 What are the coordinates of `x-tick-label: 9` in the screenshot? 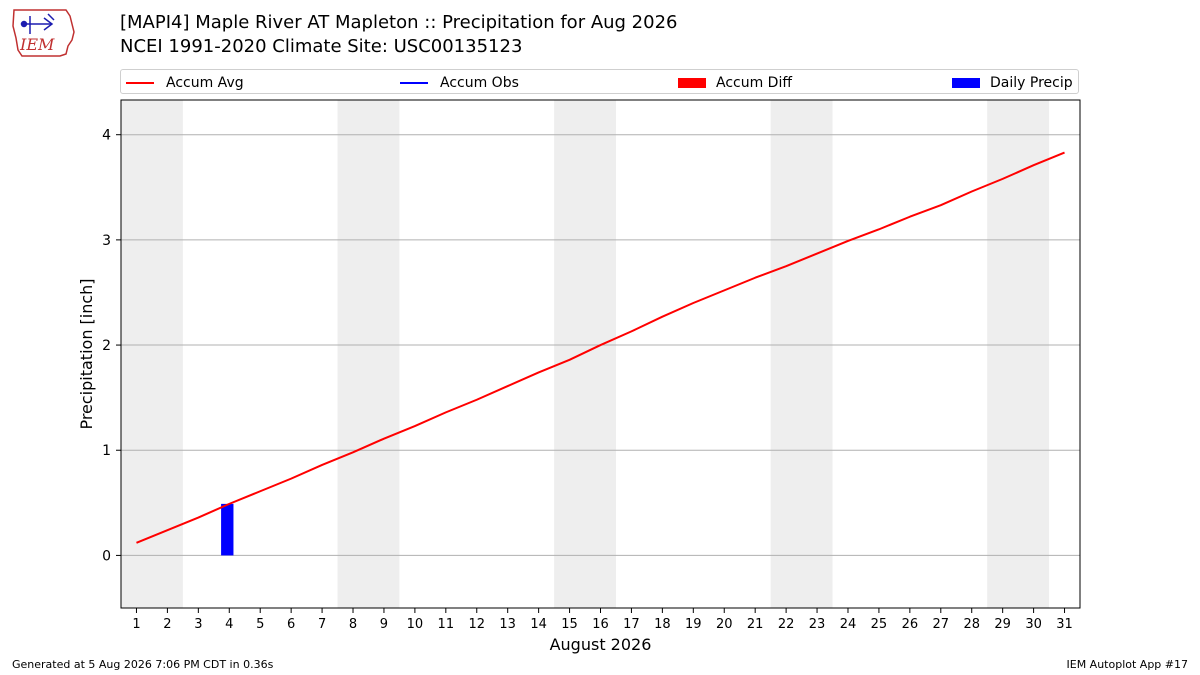 It's located at (384, 624).